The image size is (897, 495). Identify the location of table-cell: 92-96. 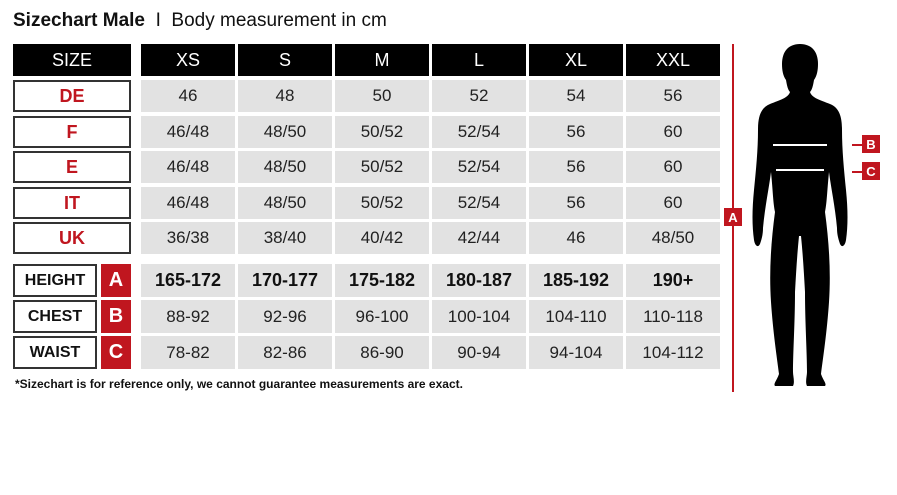
(285, 316).